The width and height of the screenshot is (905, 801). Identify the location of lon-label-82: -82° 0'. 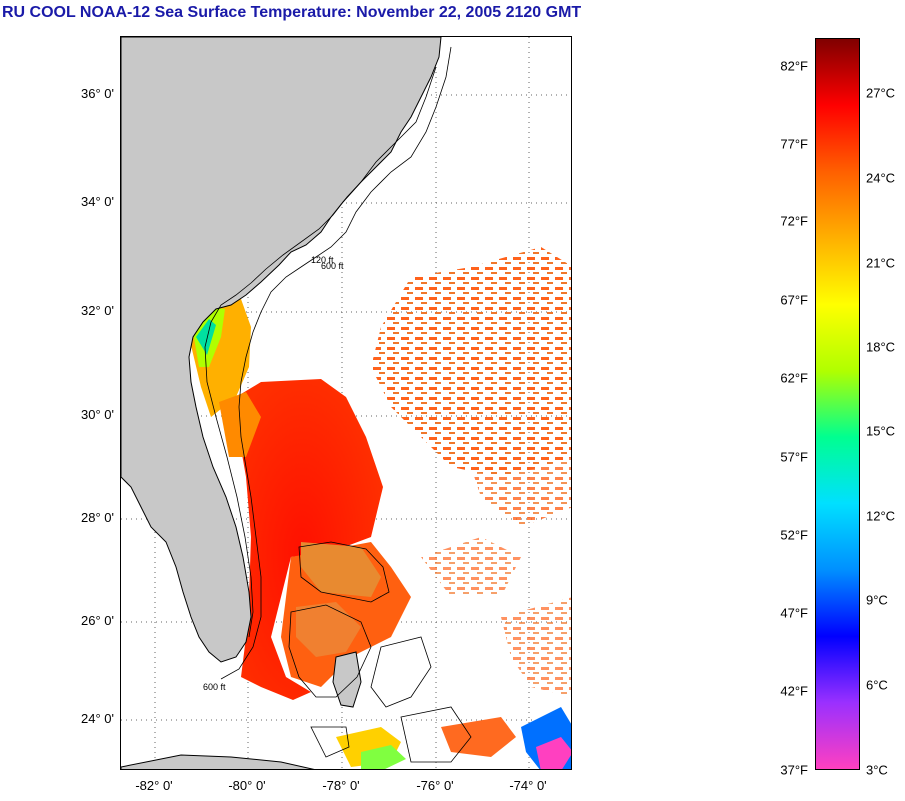
(154, 785).